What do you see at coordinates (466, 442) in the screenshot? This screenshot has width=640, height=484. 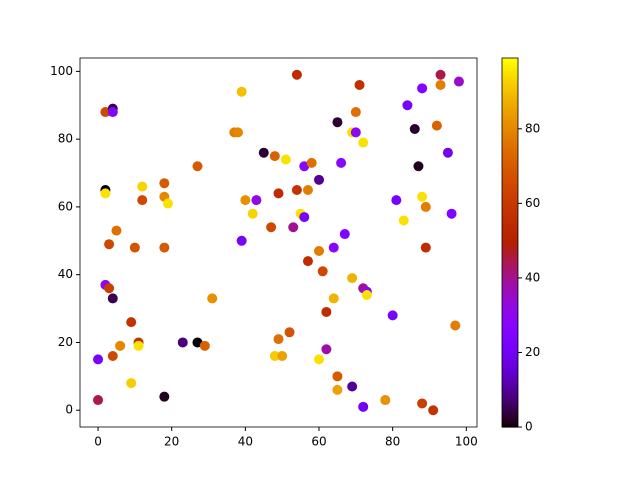 I see `x-tick-label: 100` at bounding box center [466, 442].